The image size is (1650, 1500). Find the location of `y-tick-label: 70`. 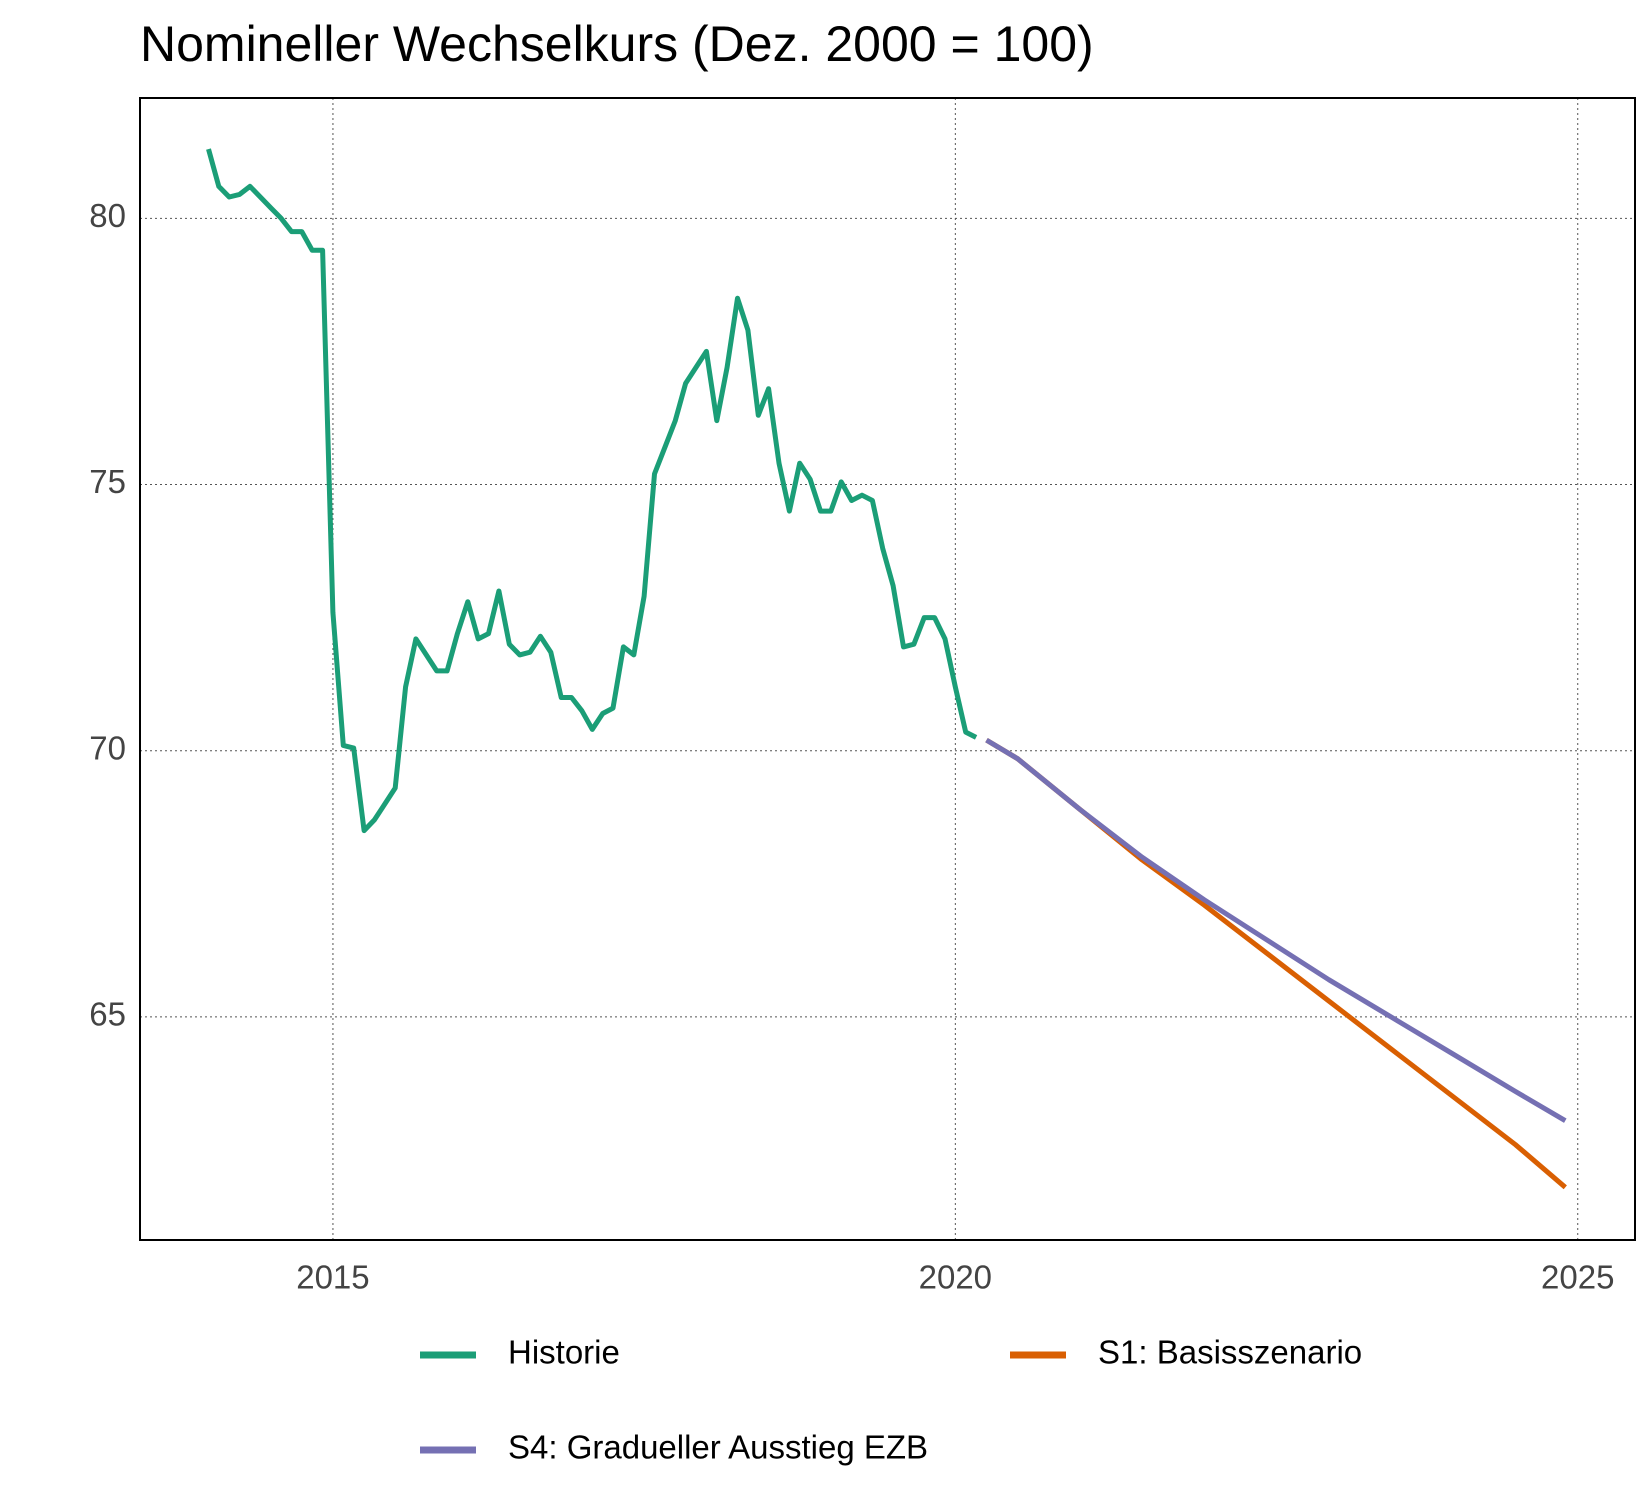

y-tick-label: 70 is located at coordinates (107, 747).